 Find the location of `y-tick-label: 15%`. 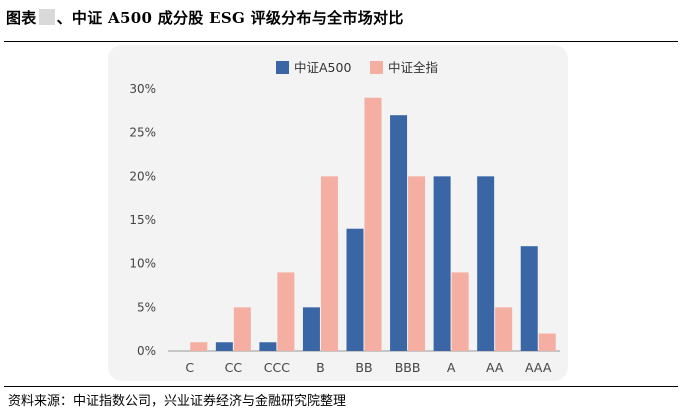

y-tick-label: 15% is located at coordinates (142, 220).